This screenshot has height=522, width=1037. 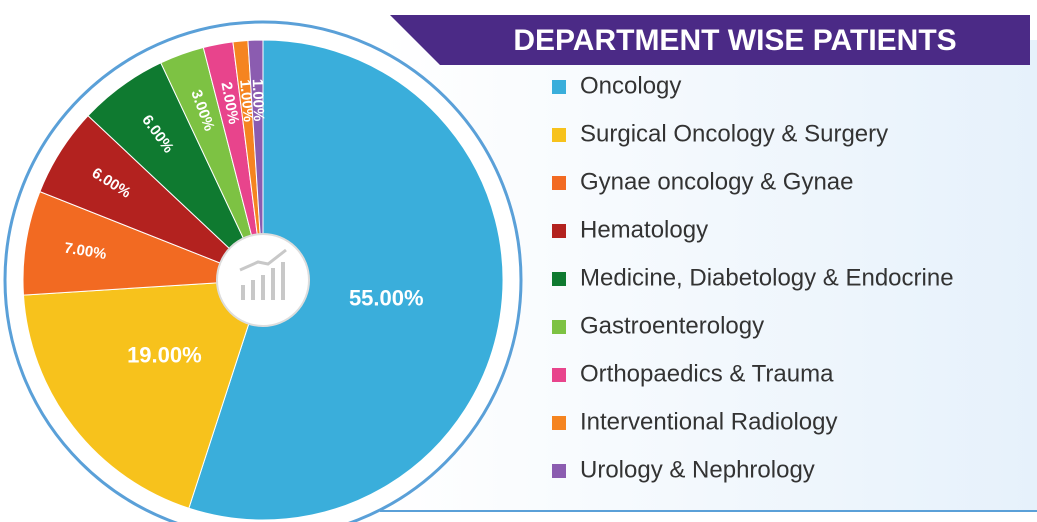 What do you see at coordinates (644, 229) in the screenshot?
I see `legend-label: Hematology` at bounding box center [644, 229].